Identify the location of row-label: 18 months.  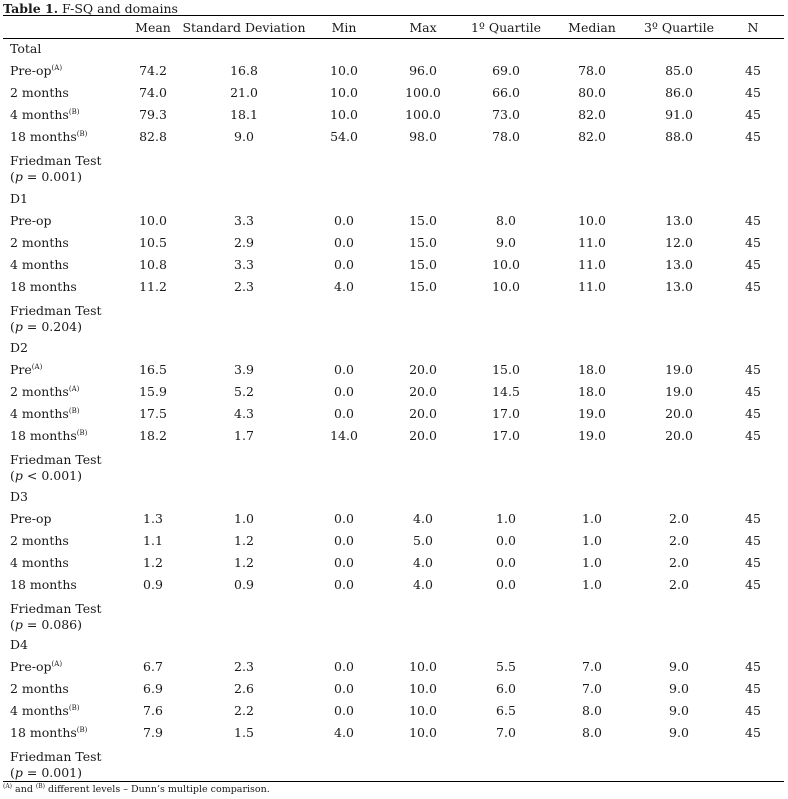
(43, 287).